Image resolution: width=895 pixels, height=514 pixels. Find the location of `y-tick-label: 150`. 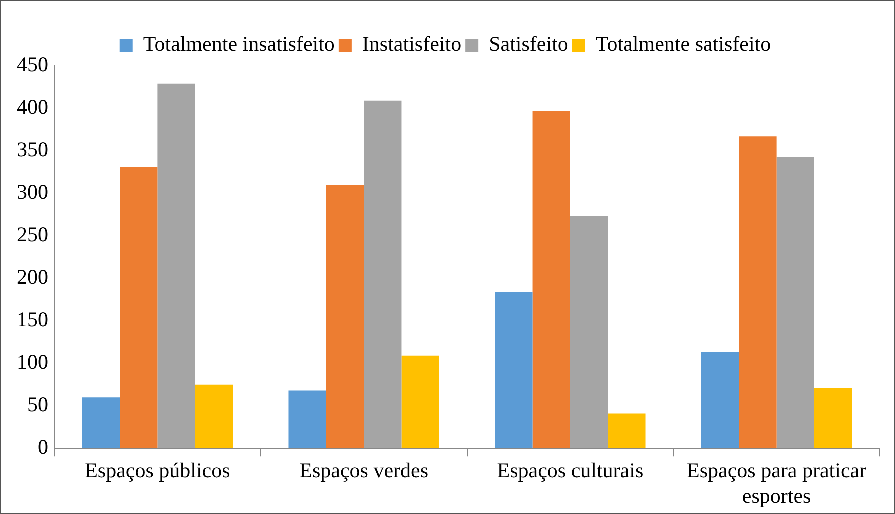

y-tick-label: 150 is located at coordinates (32, 320).